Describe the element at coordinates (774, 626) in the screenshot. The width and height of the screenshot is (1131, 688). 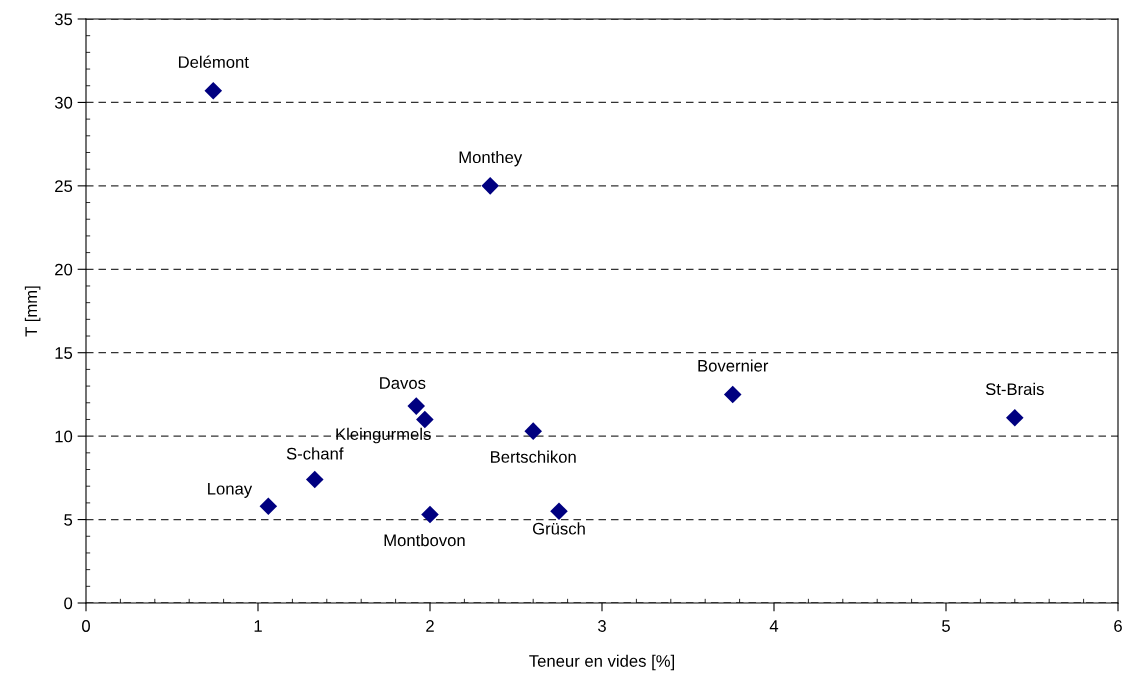
I see `x-tick-label: 4` at that location.